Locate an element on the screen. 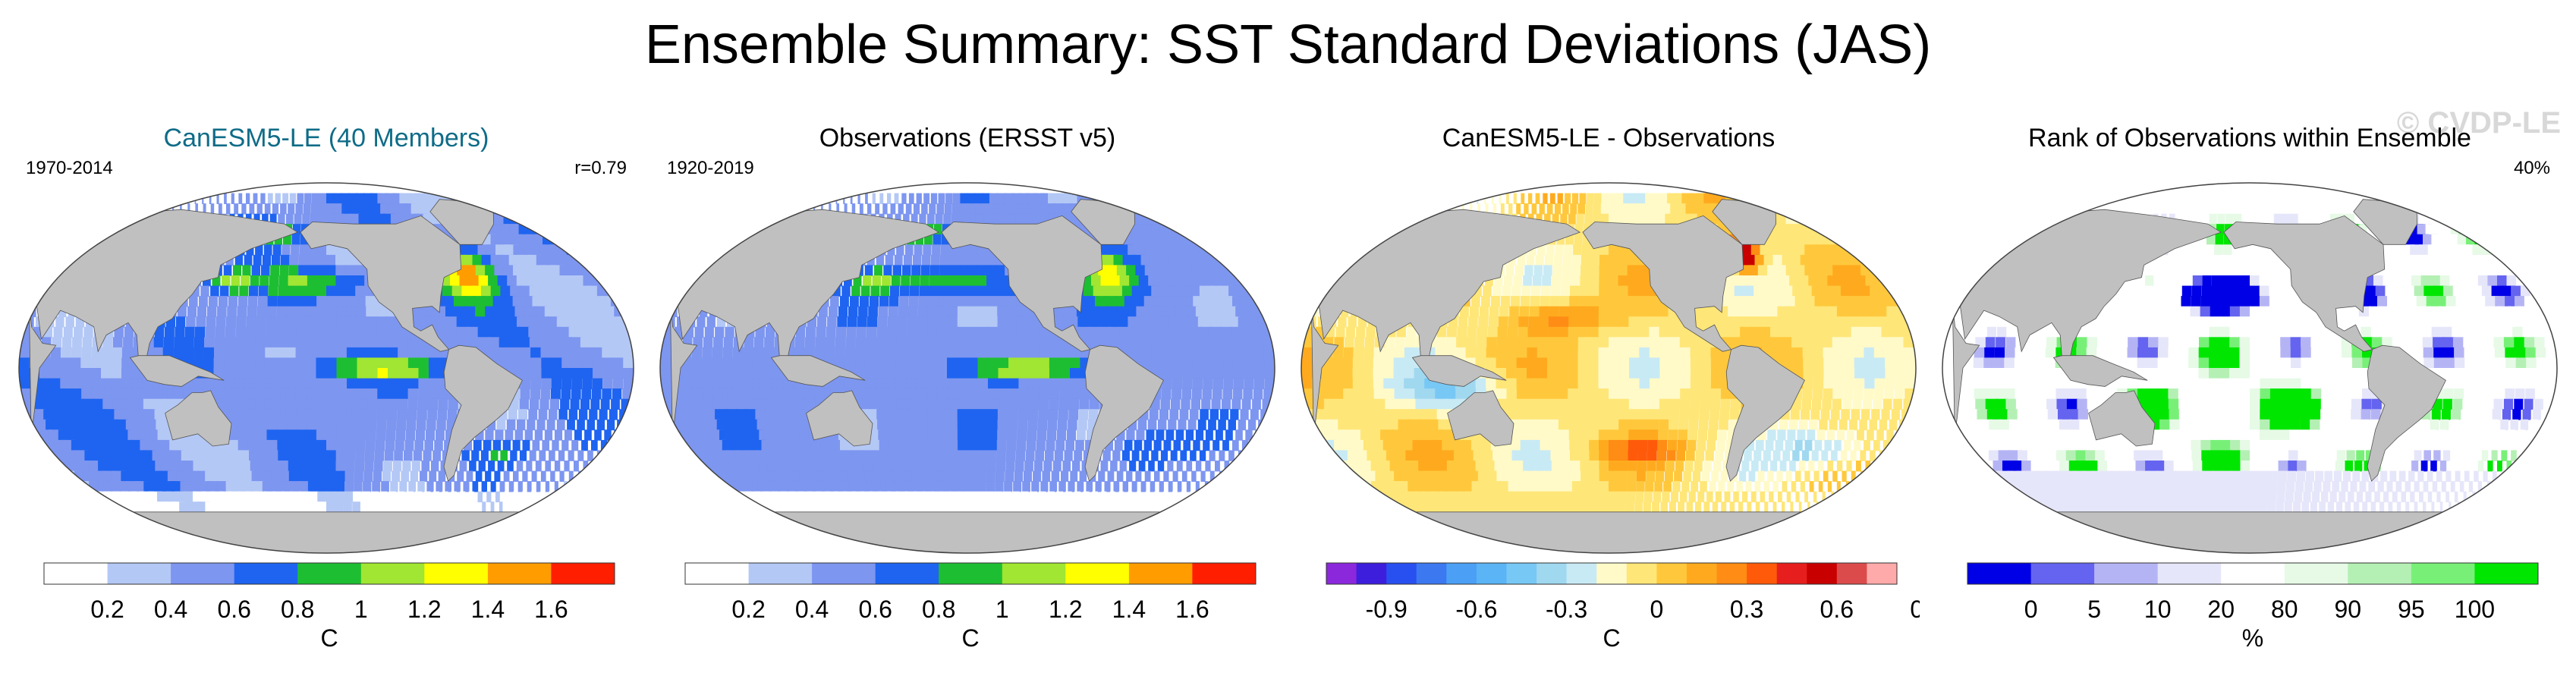 The height and width of the screenshot is (676, 2576). panel-title: CanESM5-LE - Observations is located at coordinates (1609, 138).